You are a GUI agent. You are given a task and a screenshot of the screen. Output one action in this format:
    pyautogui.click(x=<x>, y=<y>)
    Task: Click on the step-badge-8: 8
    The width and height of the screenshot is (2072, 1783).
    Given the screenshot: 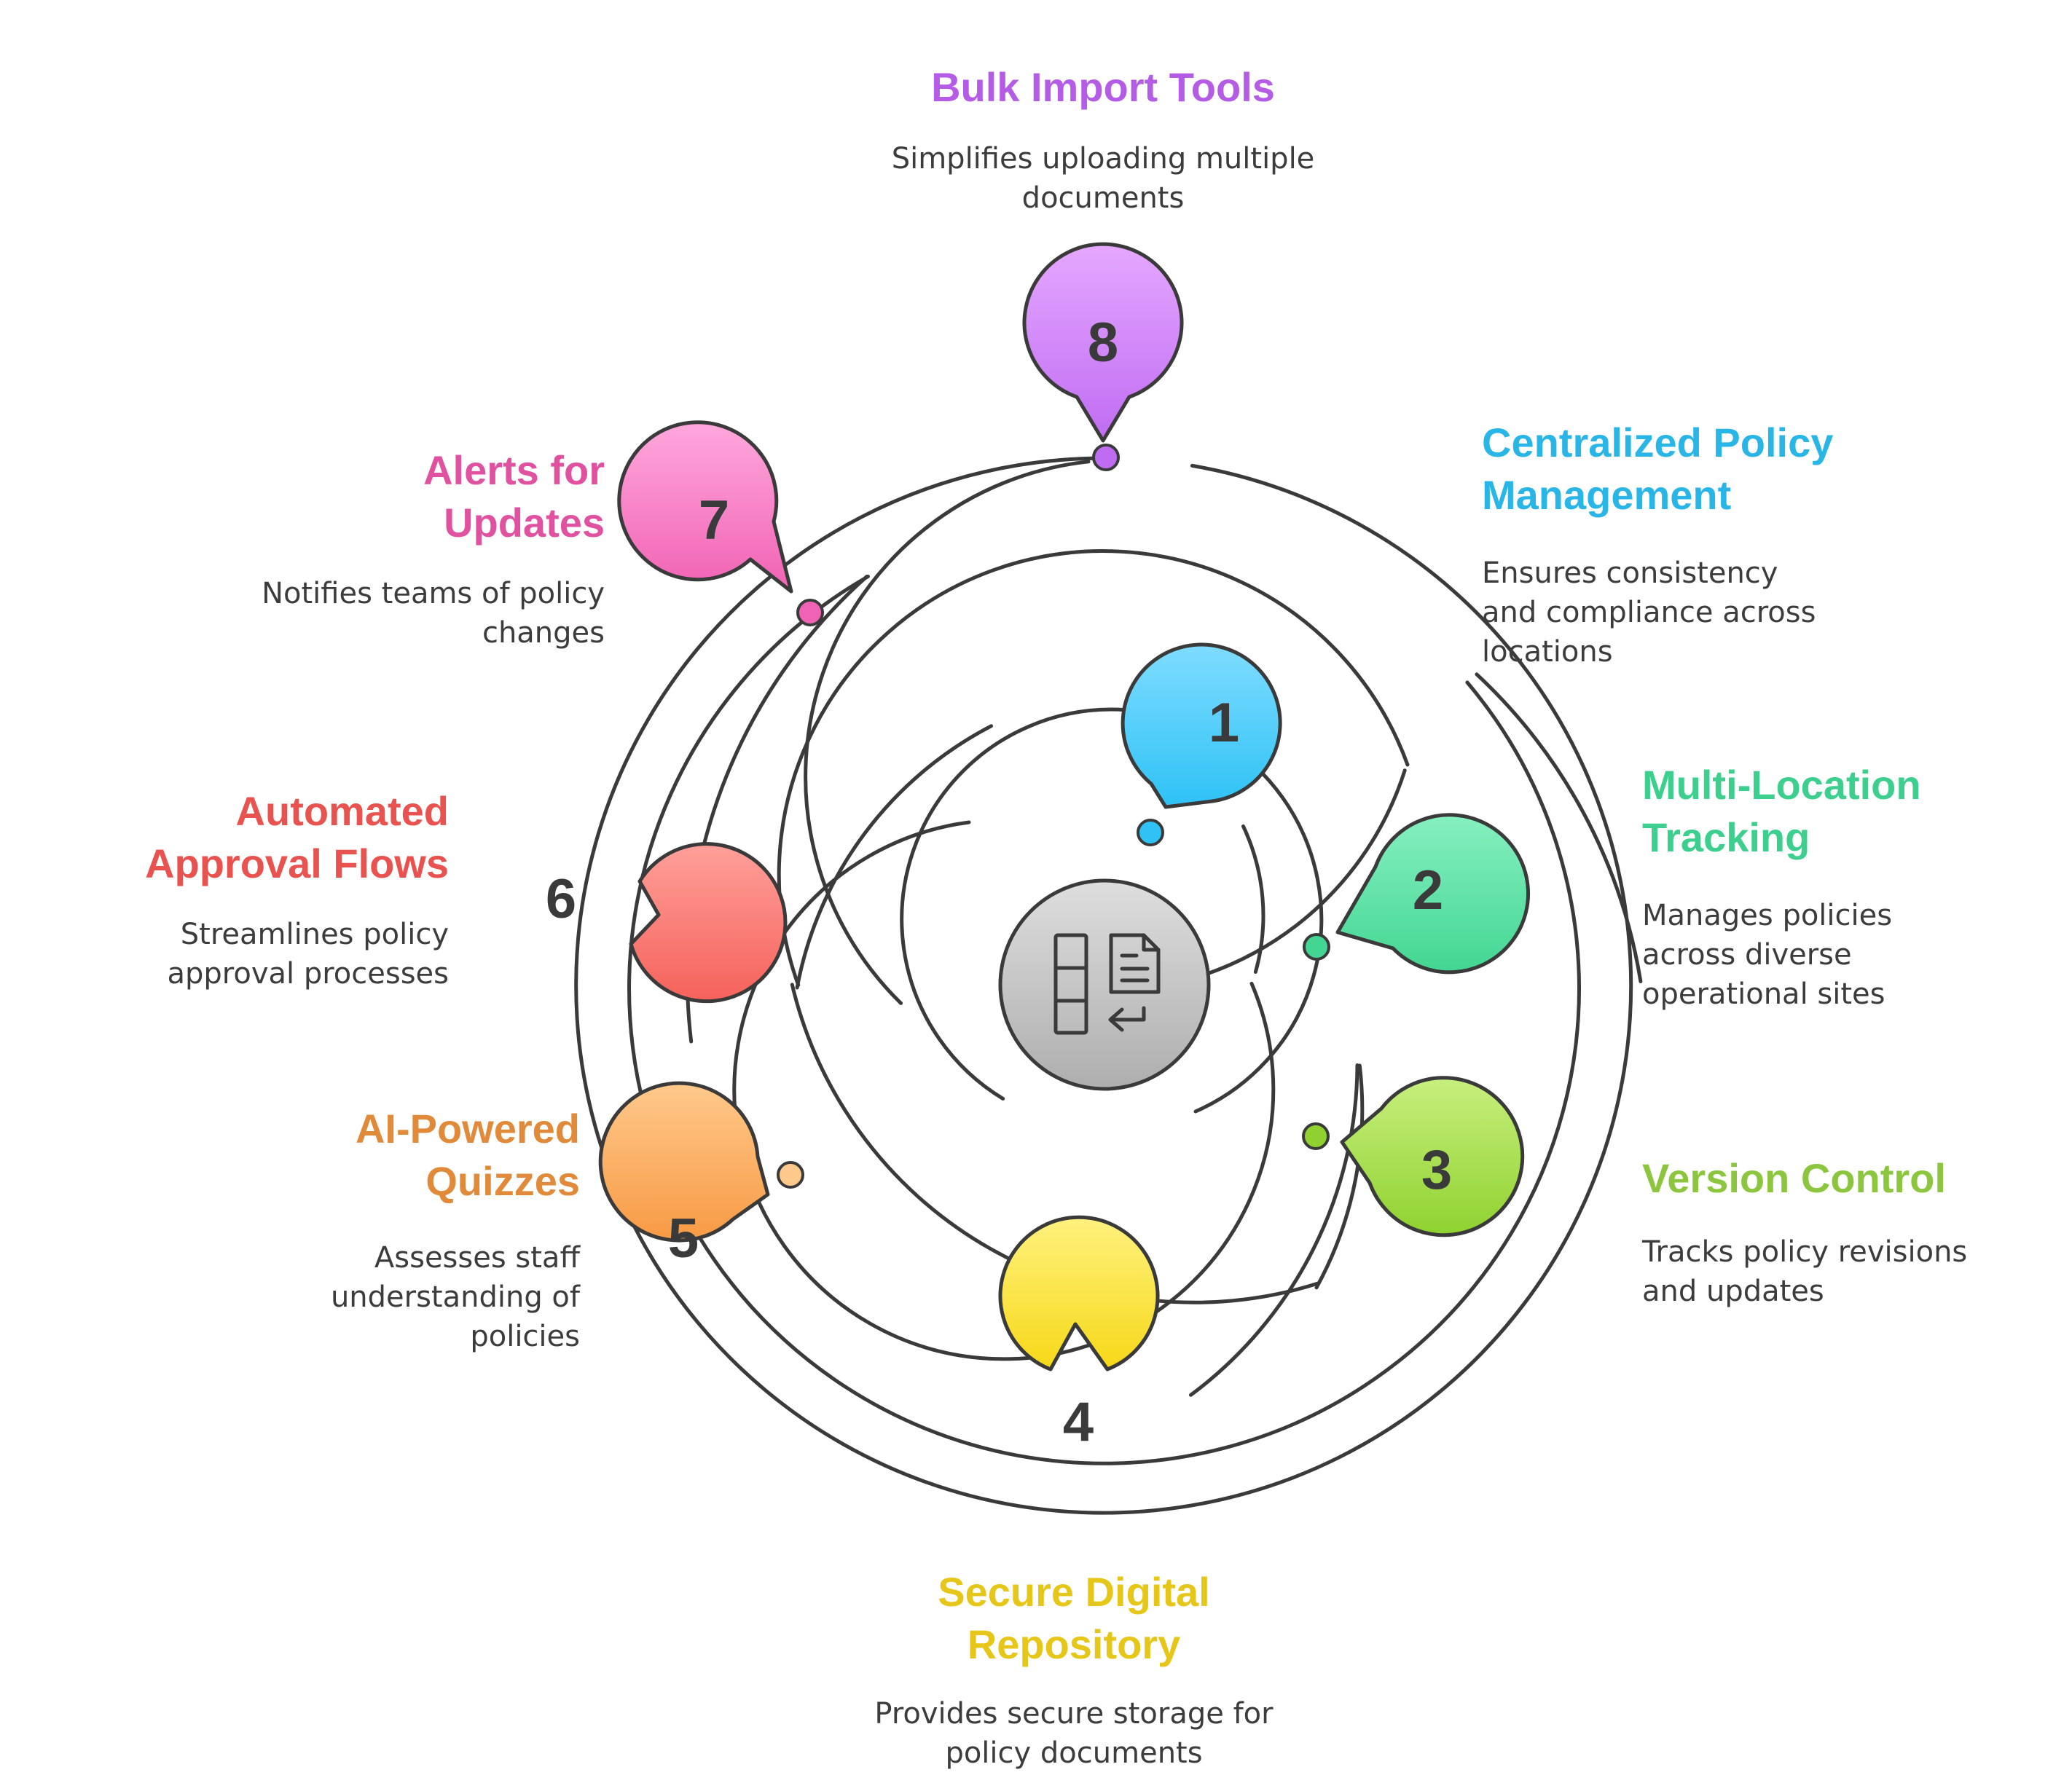 What is the action you would take?
    pyautogui.click(x=1103, y=342)
    